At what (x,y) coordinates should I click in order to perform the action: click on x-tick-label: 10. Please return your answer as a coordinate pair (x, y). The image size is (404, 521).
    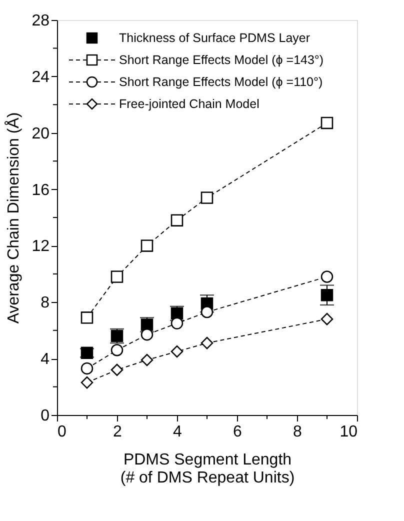
    Looking at the image, I should click on (349, 432).